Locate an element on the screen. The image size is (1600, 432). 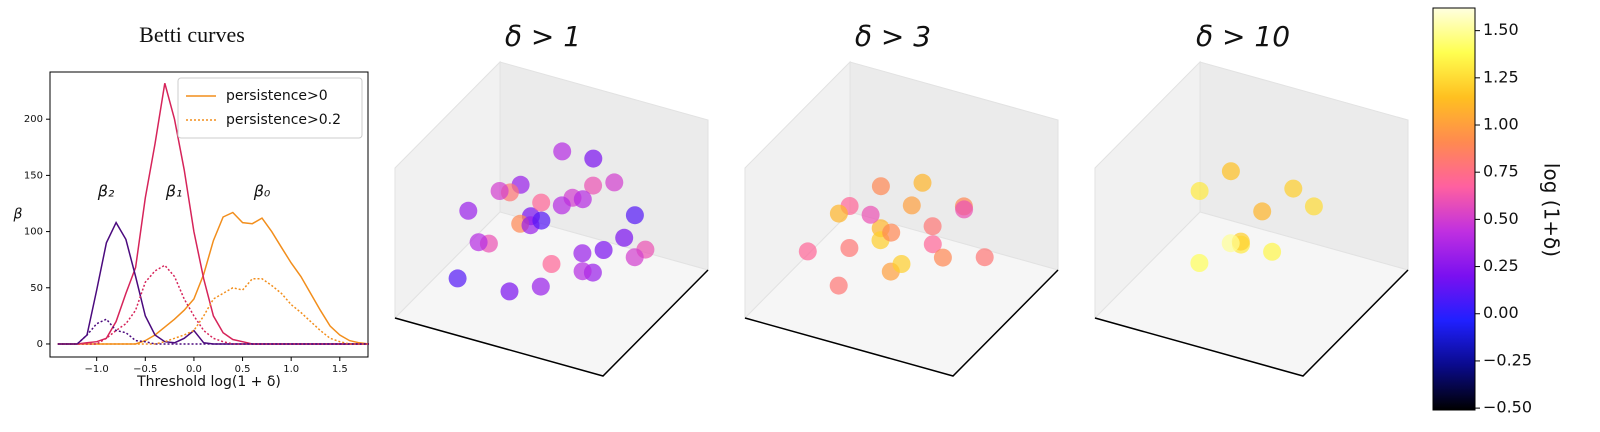
panel-title: δ > 3 is located at coordinates (893, 36).